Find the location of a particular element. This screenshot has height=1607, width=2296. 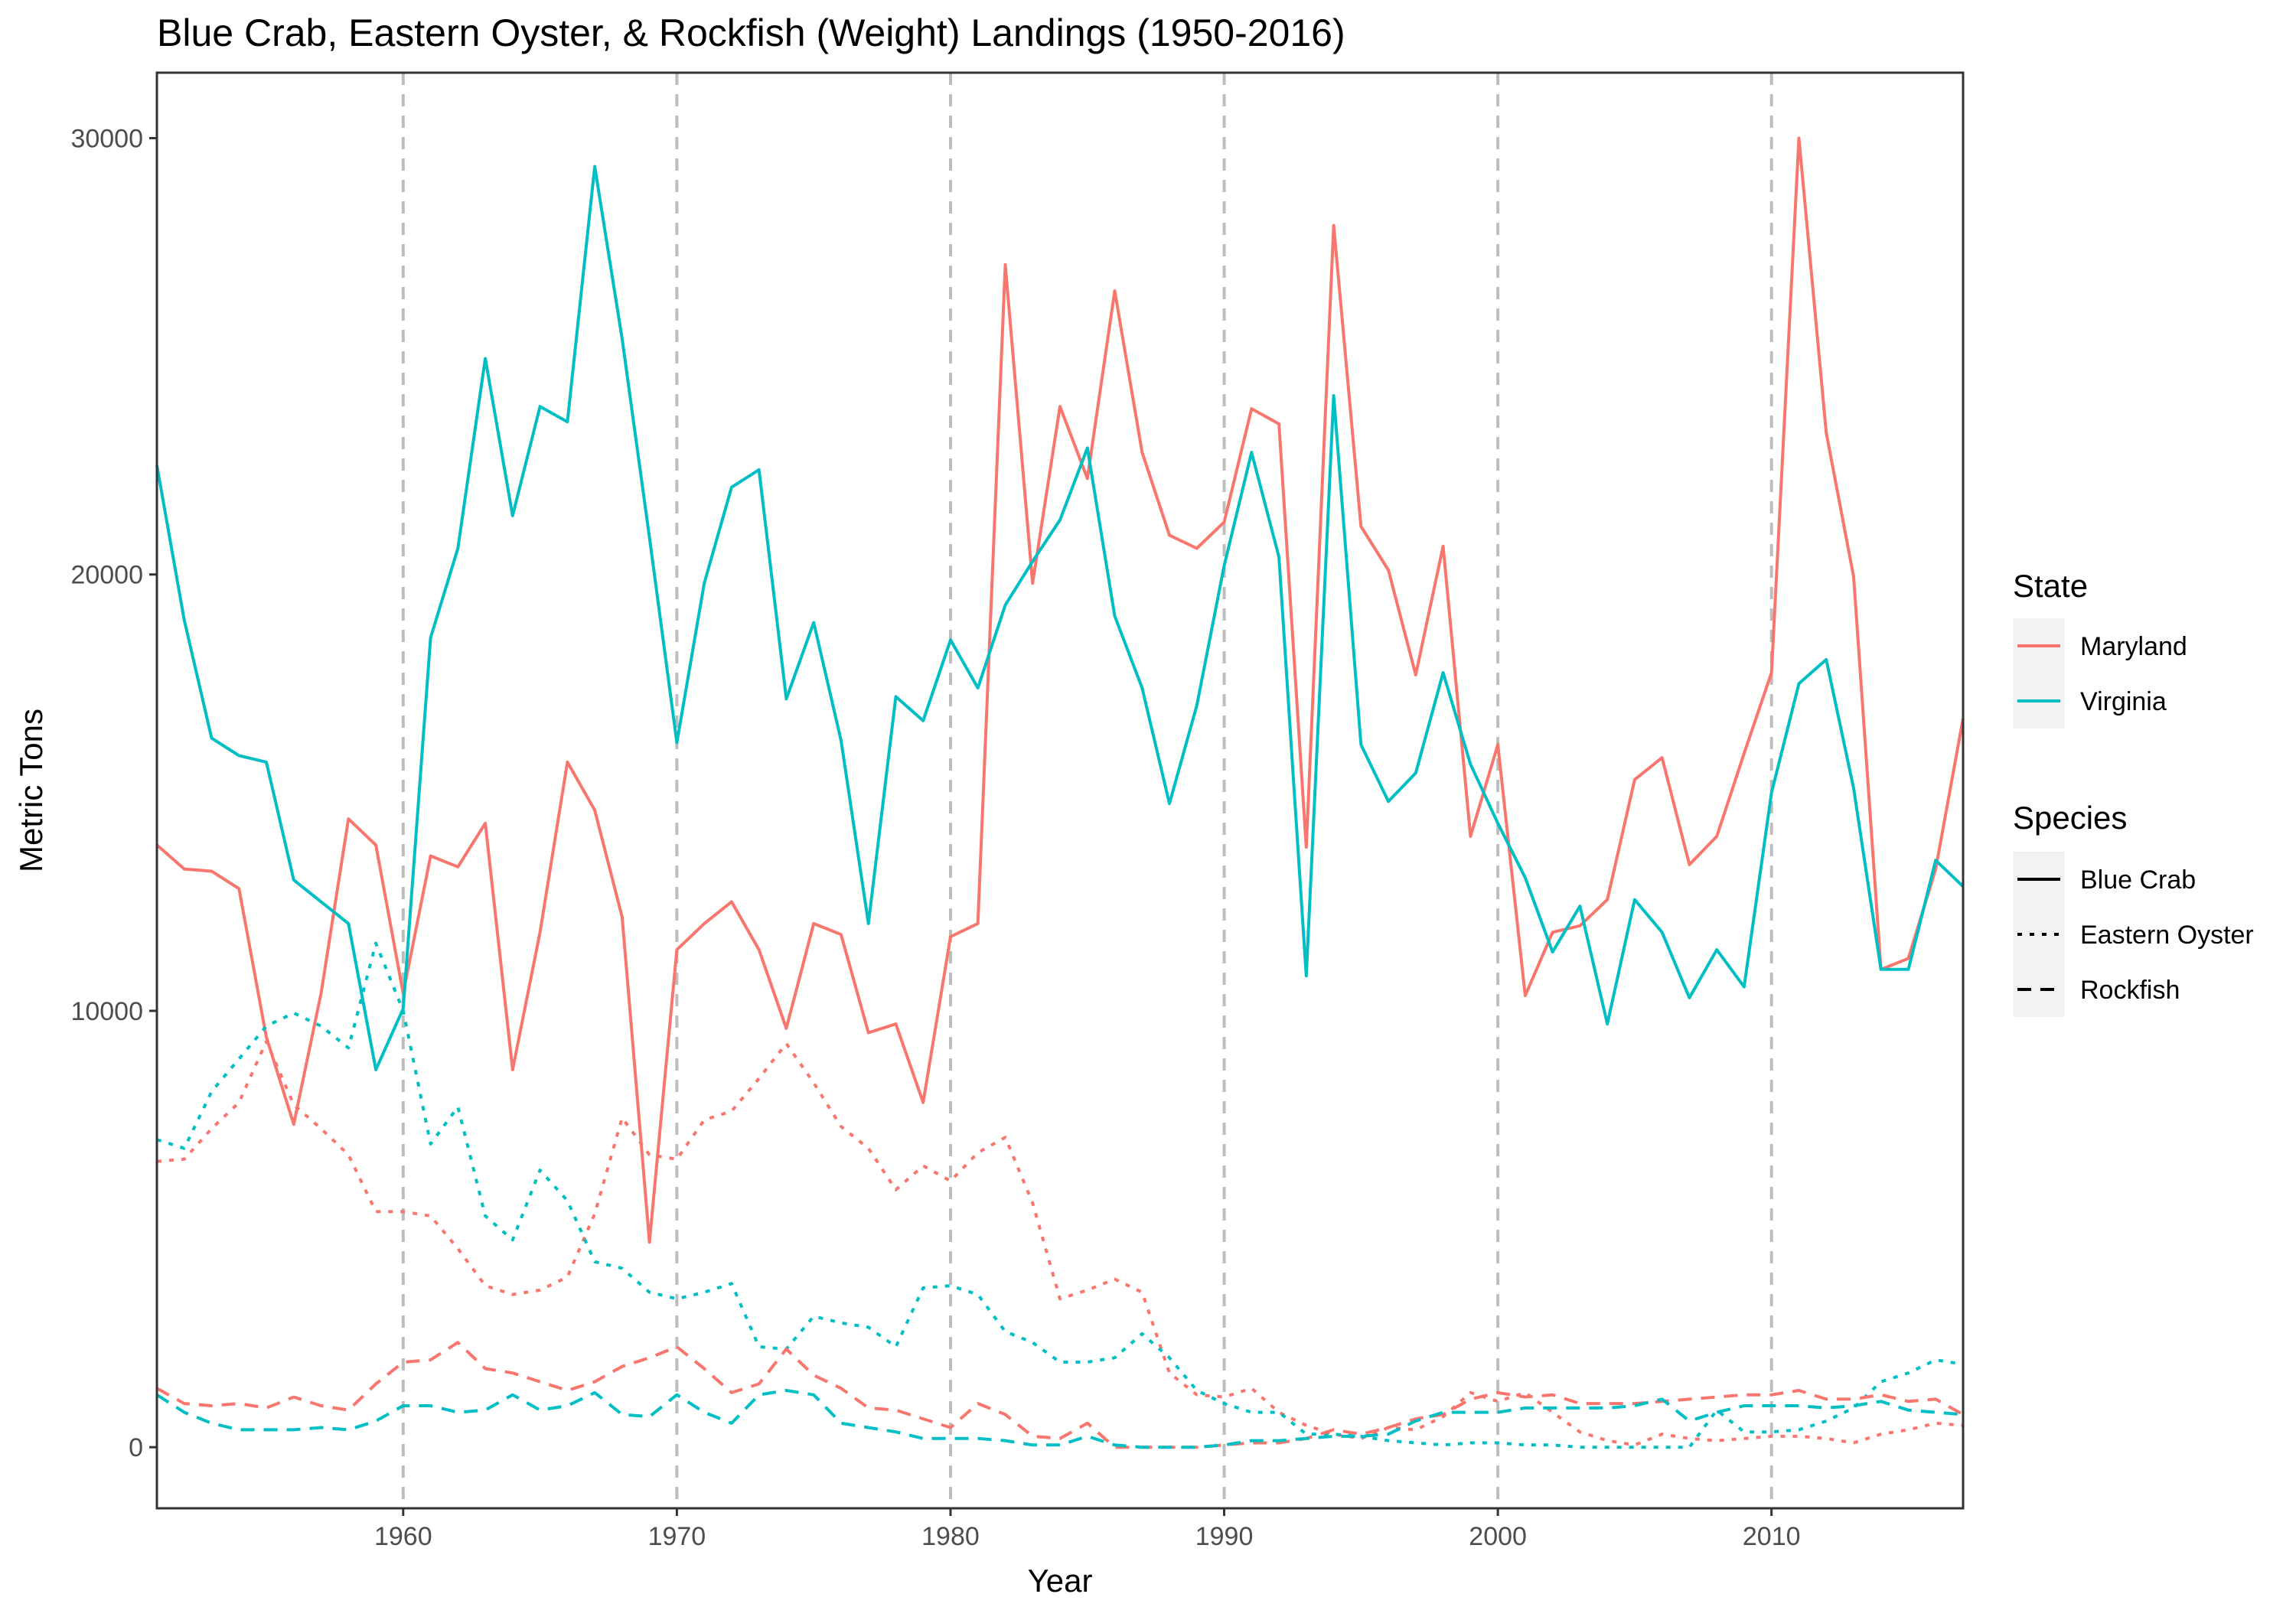

x-axis-title: Year is located at coordinates (1060, 1581).